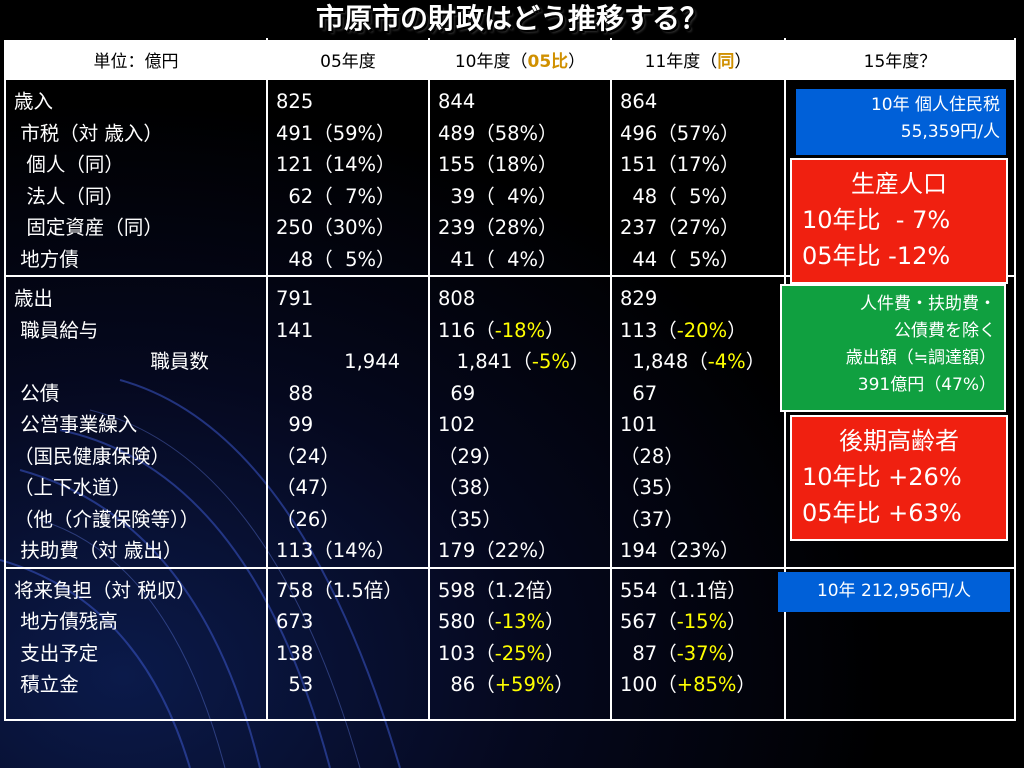 The image size is (1024, 768). What do you see at coordinates (920, 358) in the screenshot?
I see `callout-line: 歳出額（≒調達額）` at bounding box center [920, 358].